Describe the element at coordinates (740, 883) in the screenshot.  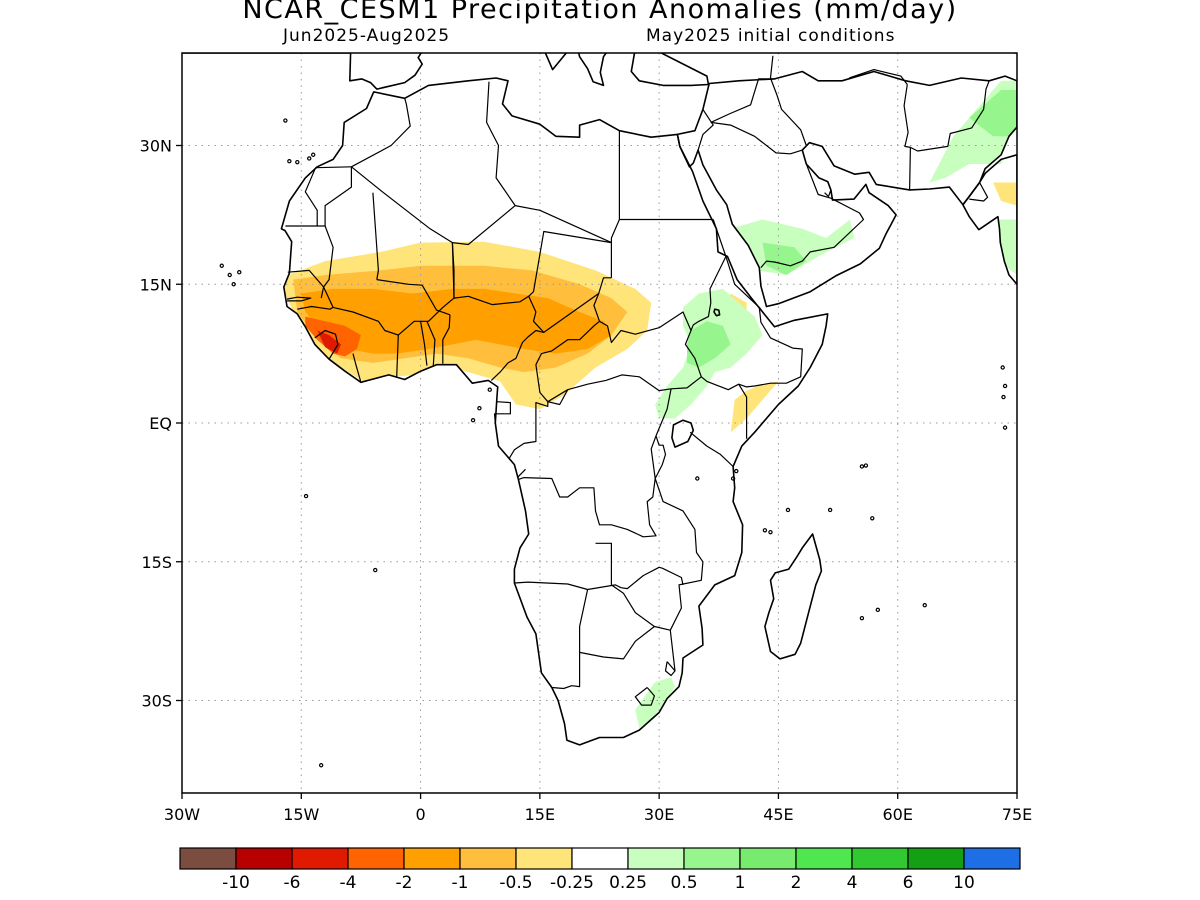
I see `colorbar-label: 1` at that location.